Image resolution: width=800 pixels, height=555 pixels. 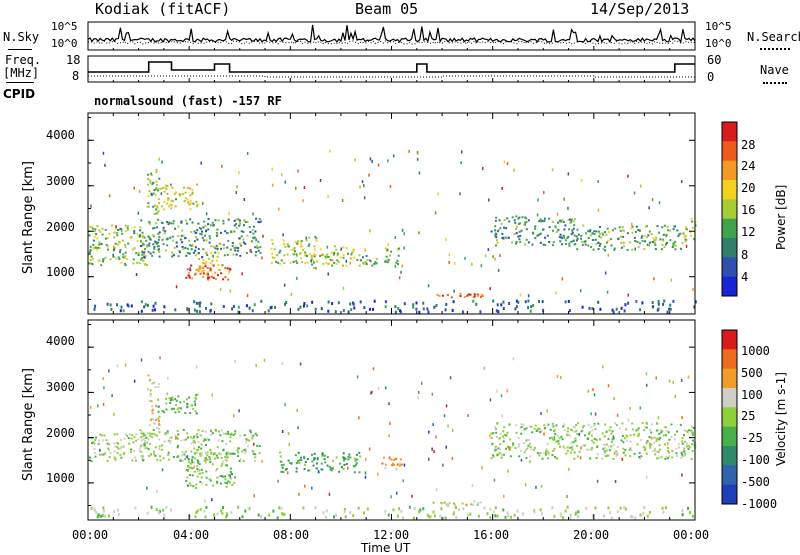 What do you see at coordinates (491, 535) in the screenshot?
I see `xtick-1600: 16:00` at bounding box center [491, 535].